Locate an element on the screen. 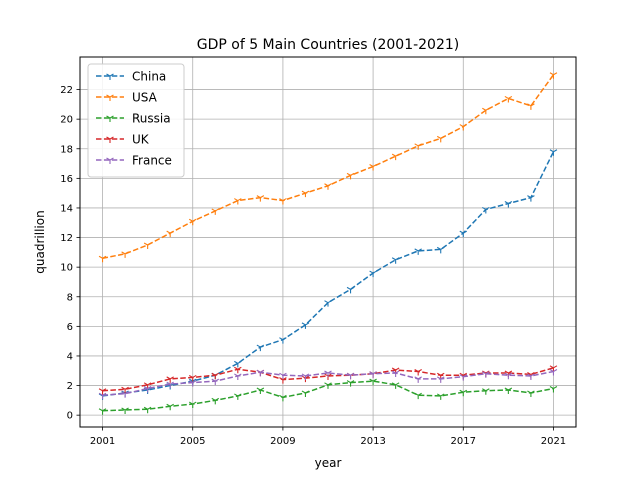 The image size is (640, 480). legend: China USA Russia UK France is located at coordinates (136, 120).